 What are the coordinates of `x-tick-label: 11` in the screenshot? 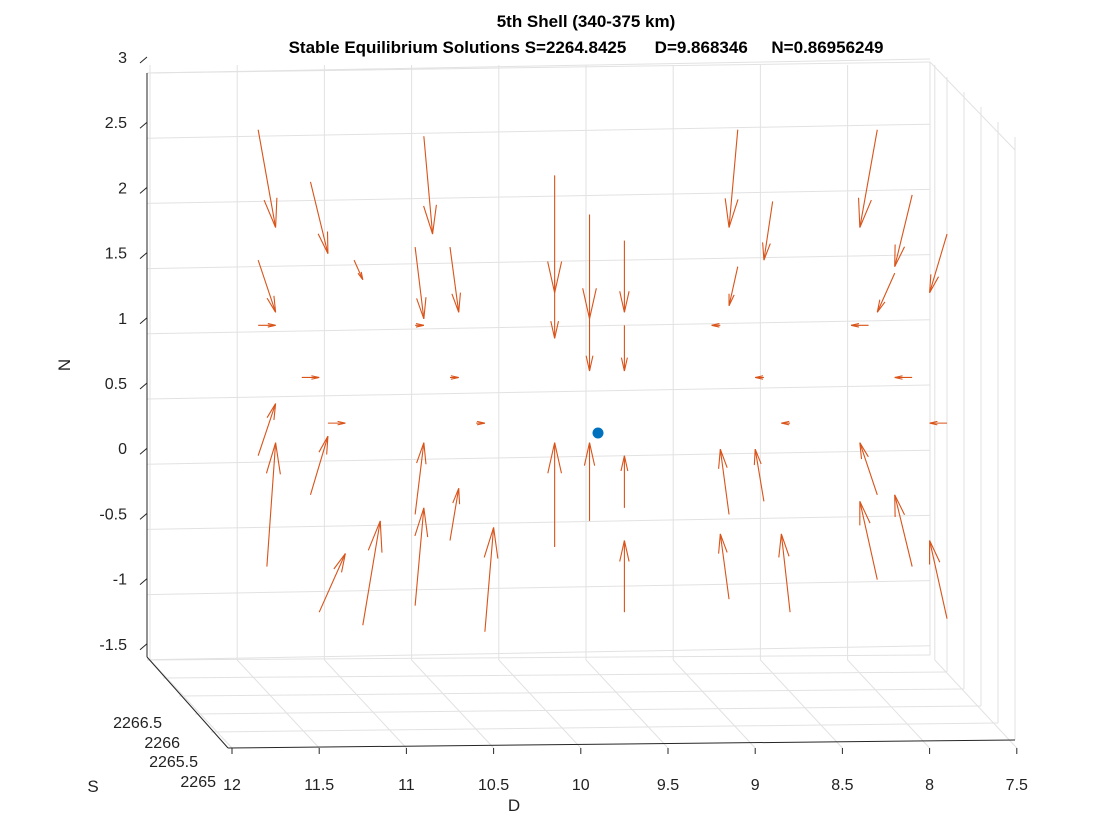 It's located at (406, 785).